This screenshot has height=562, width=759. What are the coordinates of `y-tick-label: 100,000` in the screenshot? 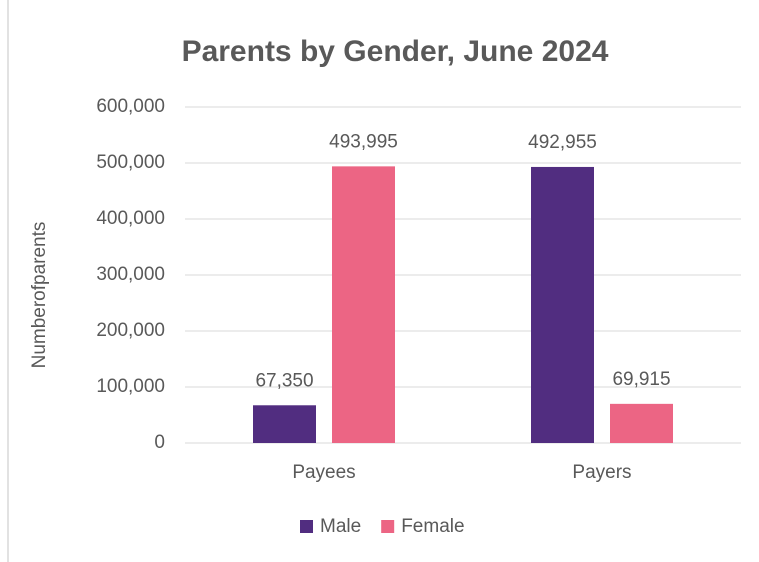 It's located at (130, 386).